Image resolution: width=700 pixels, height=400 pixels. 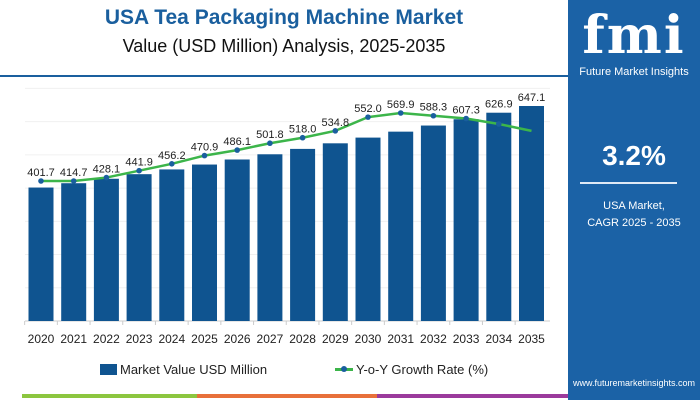 I want to click on footer-stripe-purple, so click(x=472, y=396).